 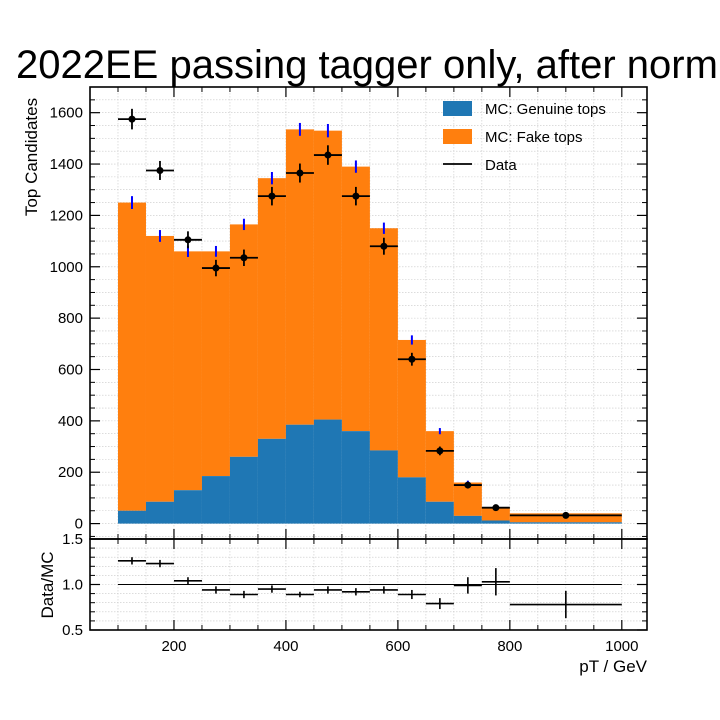 I want to click on y-tick-label: 200, so click(x=70, y=472).